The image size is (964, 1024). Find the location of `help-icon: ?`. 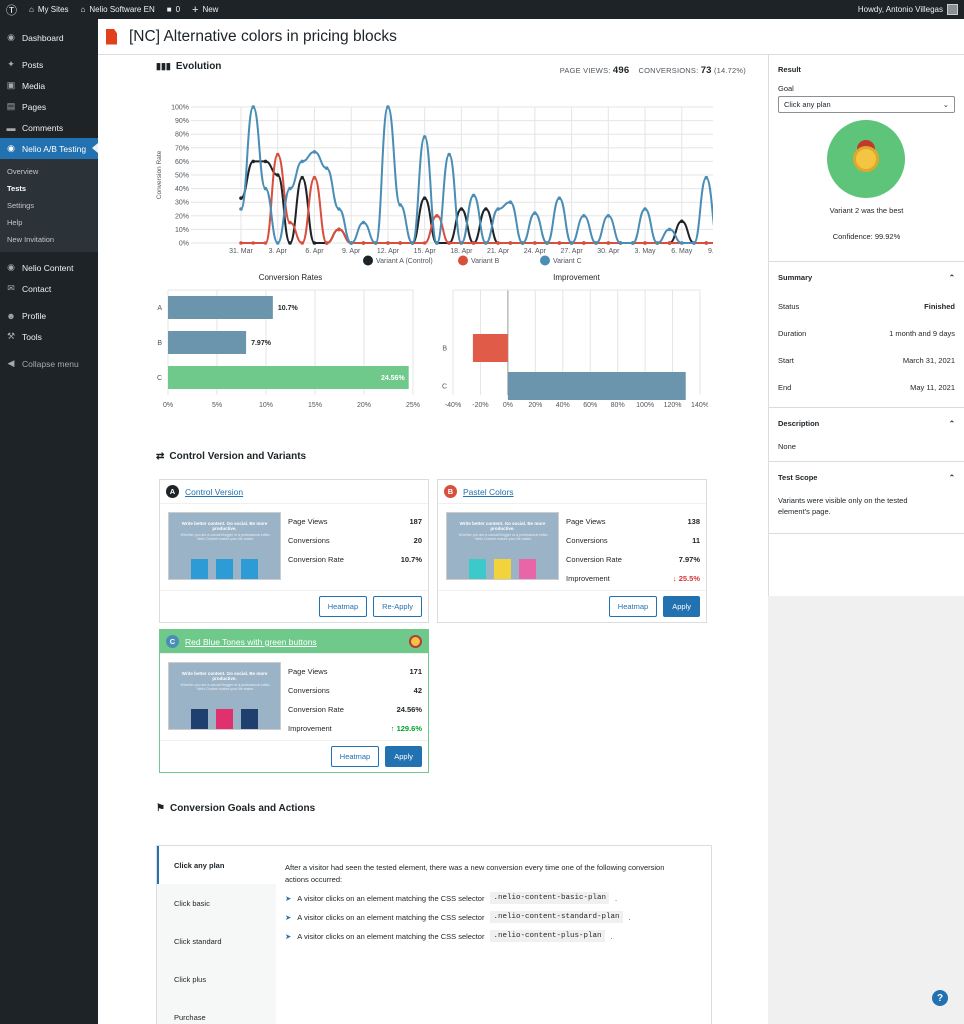

help-icon: ? is located at coordinates (940, 998).